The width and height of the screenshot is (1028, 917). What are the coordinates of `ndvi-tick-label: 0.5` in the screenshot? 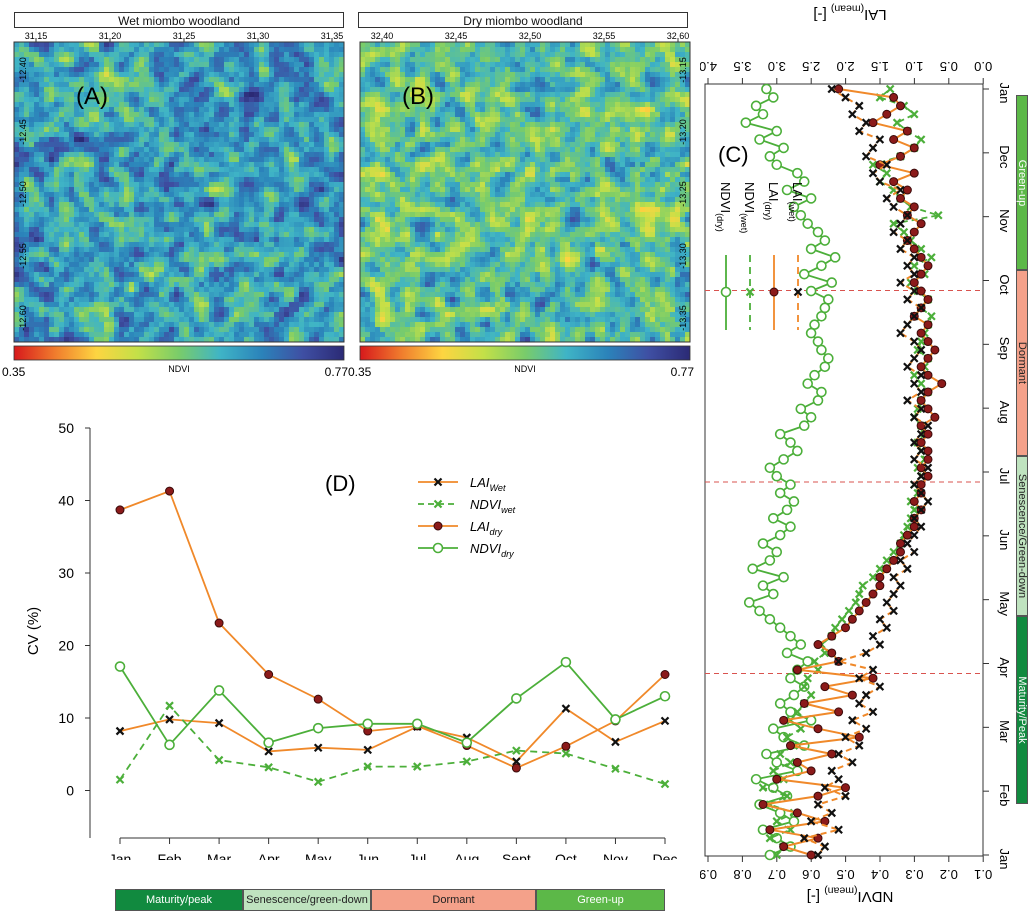 It's located at (846, 874).